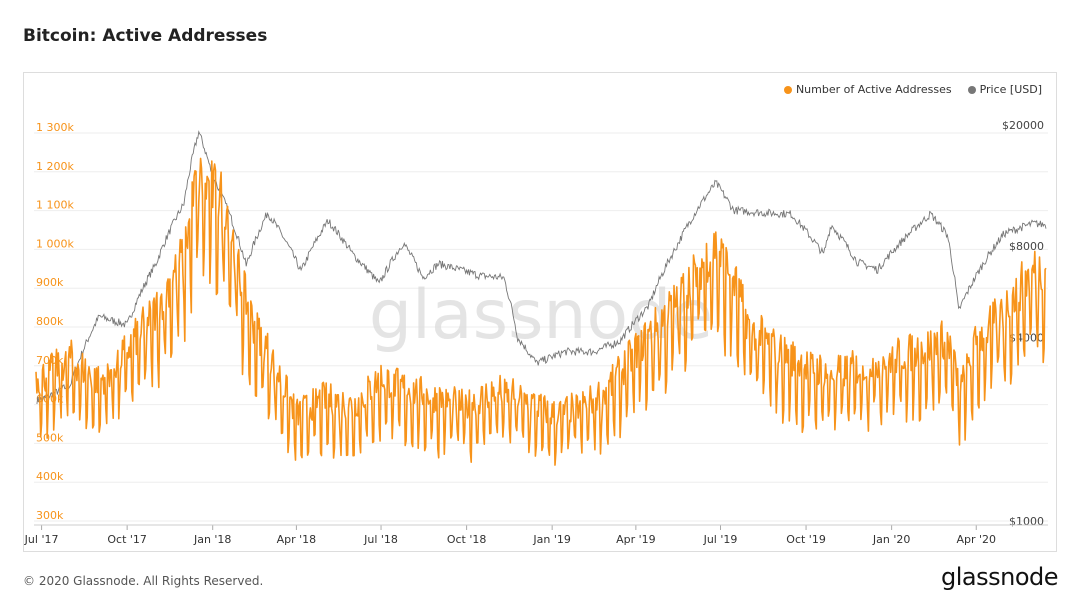 The image size is (1080, 608). Describe the element at coordinates (787, 89) in the screenshot. I see `legend-dot-active-addresses` at that location.